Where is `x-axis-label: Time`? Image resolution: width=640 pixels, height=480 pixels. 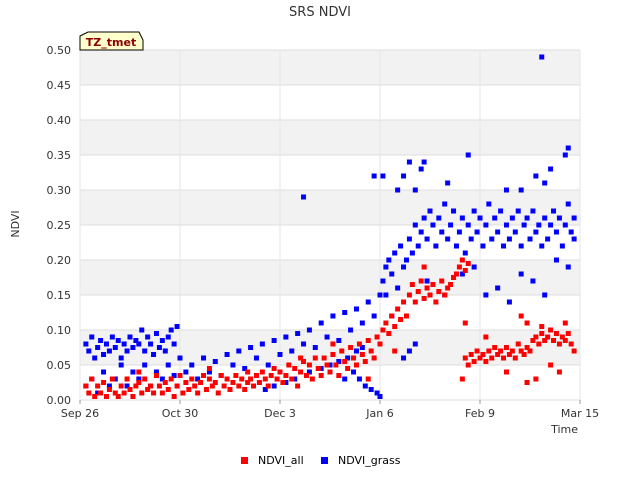
x-axis-label: Time is located at coordinates (564, 429).